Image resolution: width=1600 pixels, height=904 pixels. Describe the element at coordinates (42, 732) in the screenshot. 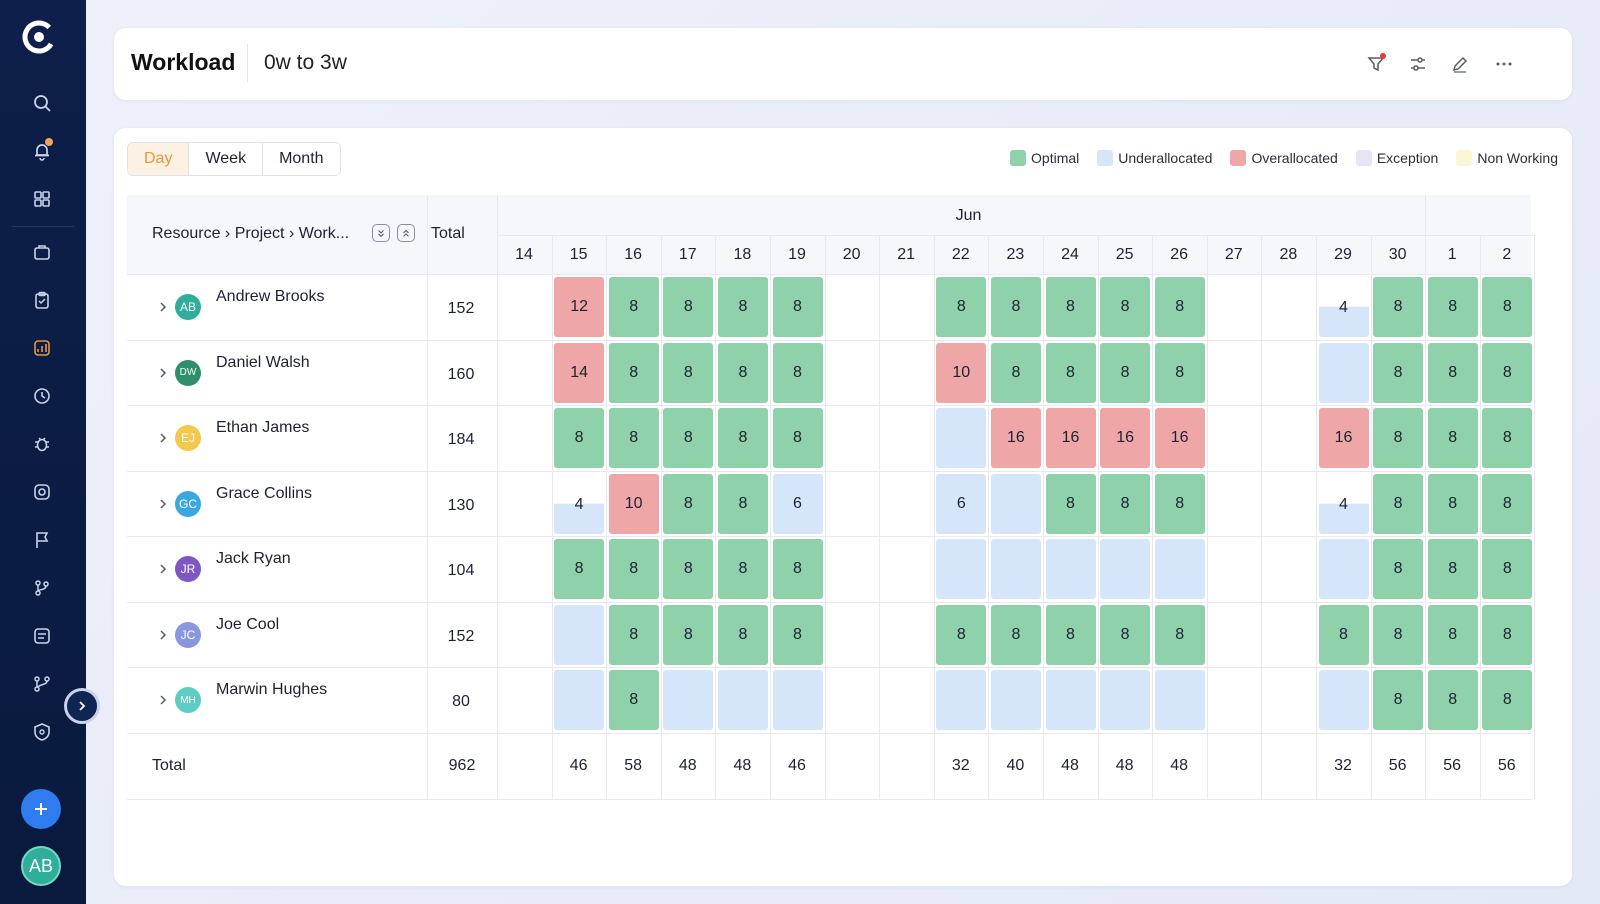

I see `shield-icon` at that location.